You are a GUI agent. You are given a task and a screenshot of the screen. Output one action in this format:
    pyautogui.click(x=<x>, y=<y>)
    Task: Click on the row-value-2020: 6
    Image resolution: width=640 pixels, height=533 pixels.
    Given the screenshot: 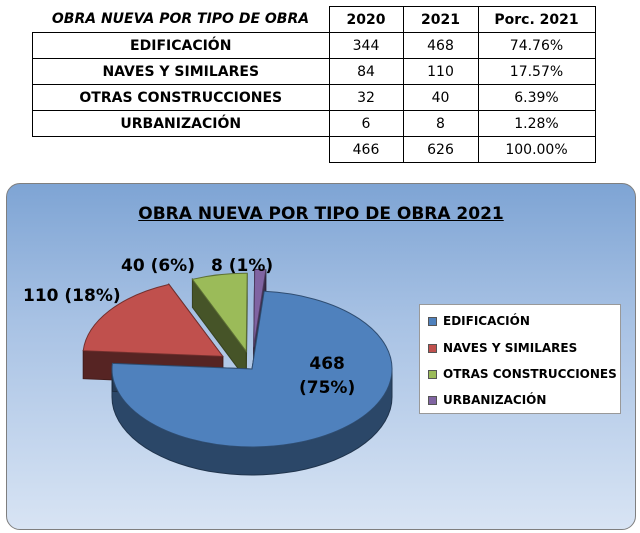 What is the action you would take?
    pyautogui.click(x=366, y=123)
    